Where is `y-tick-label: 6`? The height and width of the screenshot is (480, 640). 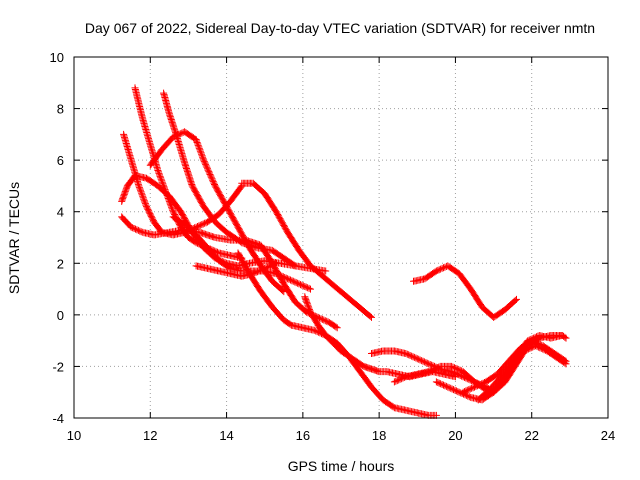
y-tick-label: 6 is located at coordinates (60, 160).